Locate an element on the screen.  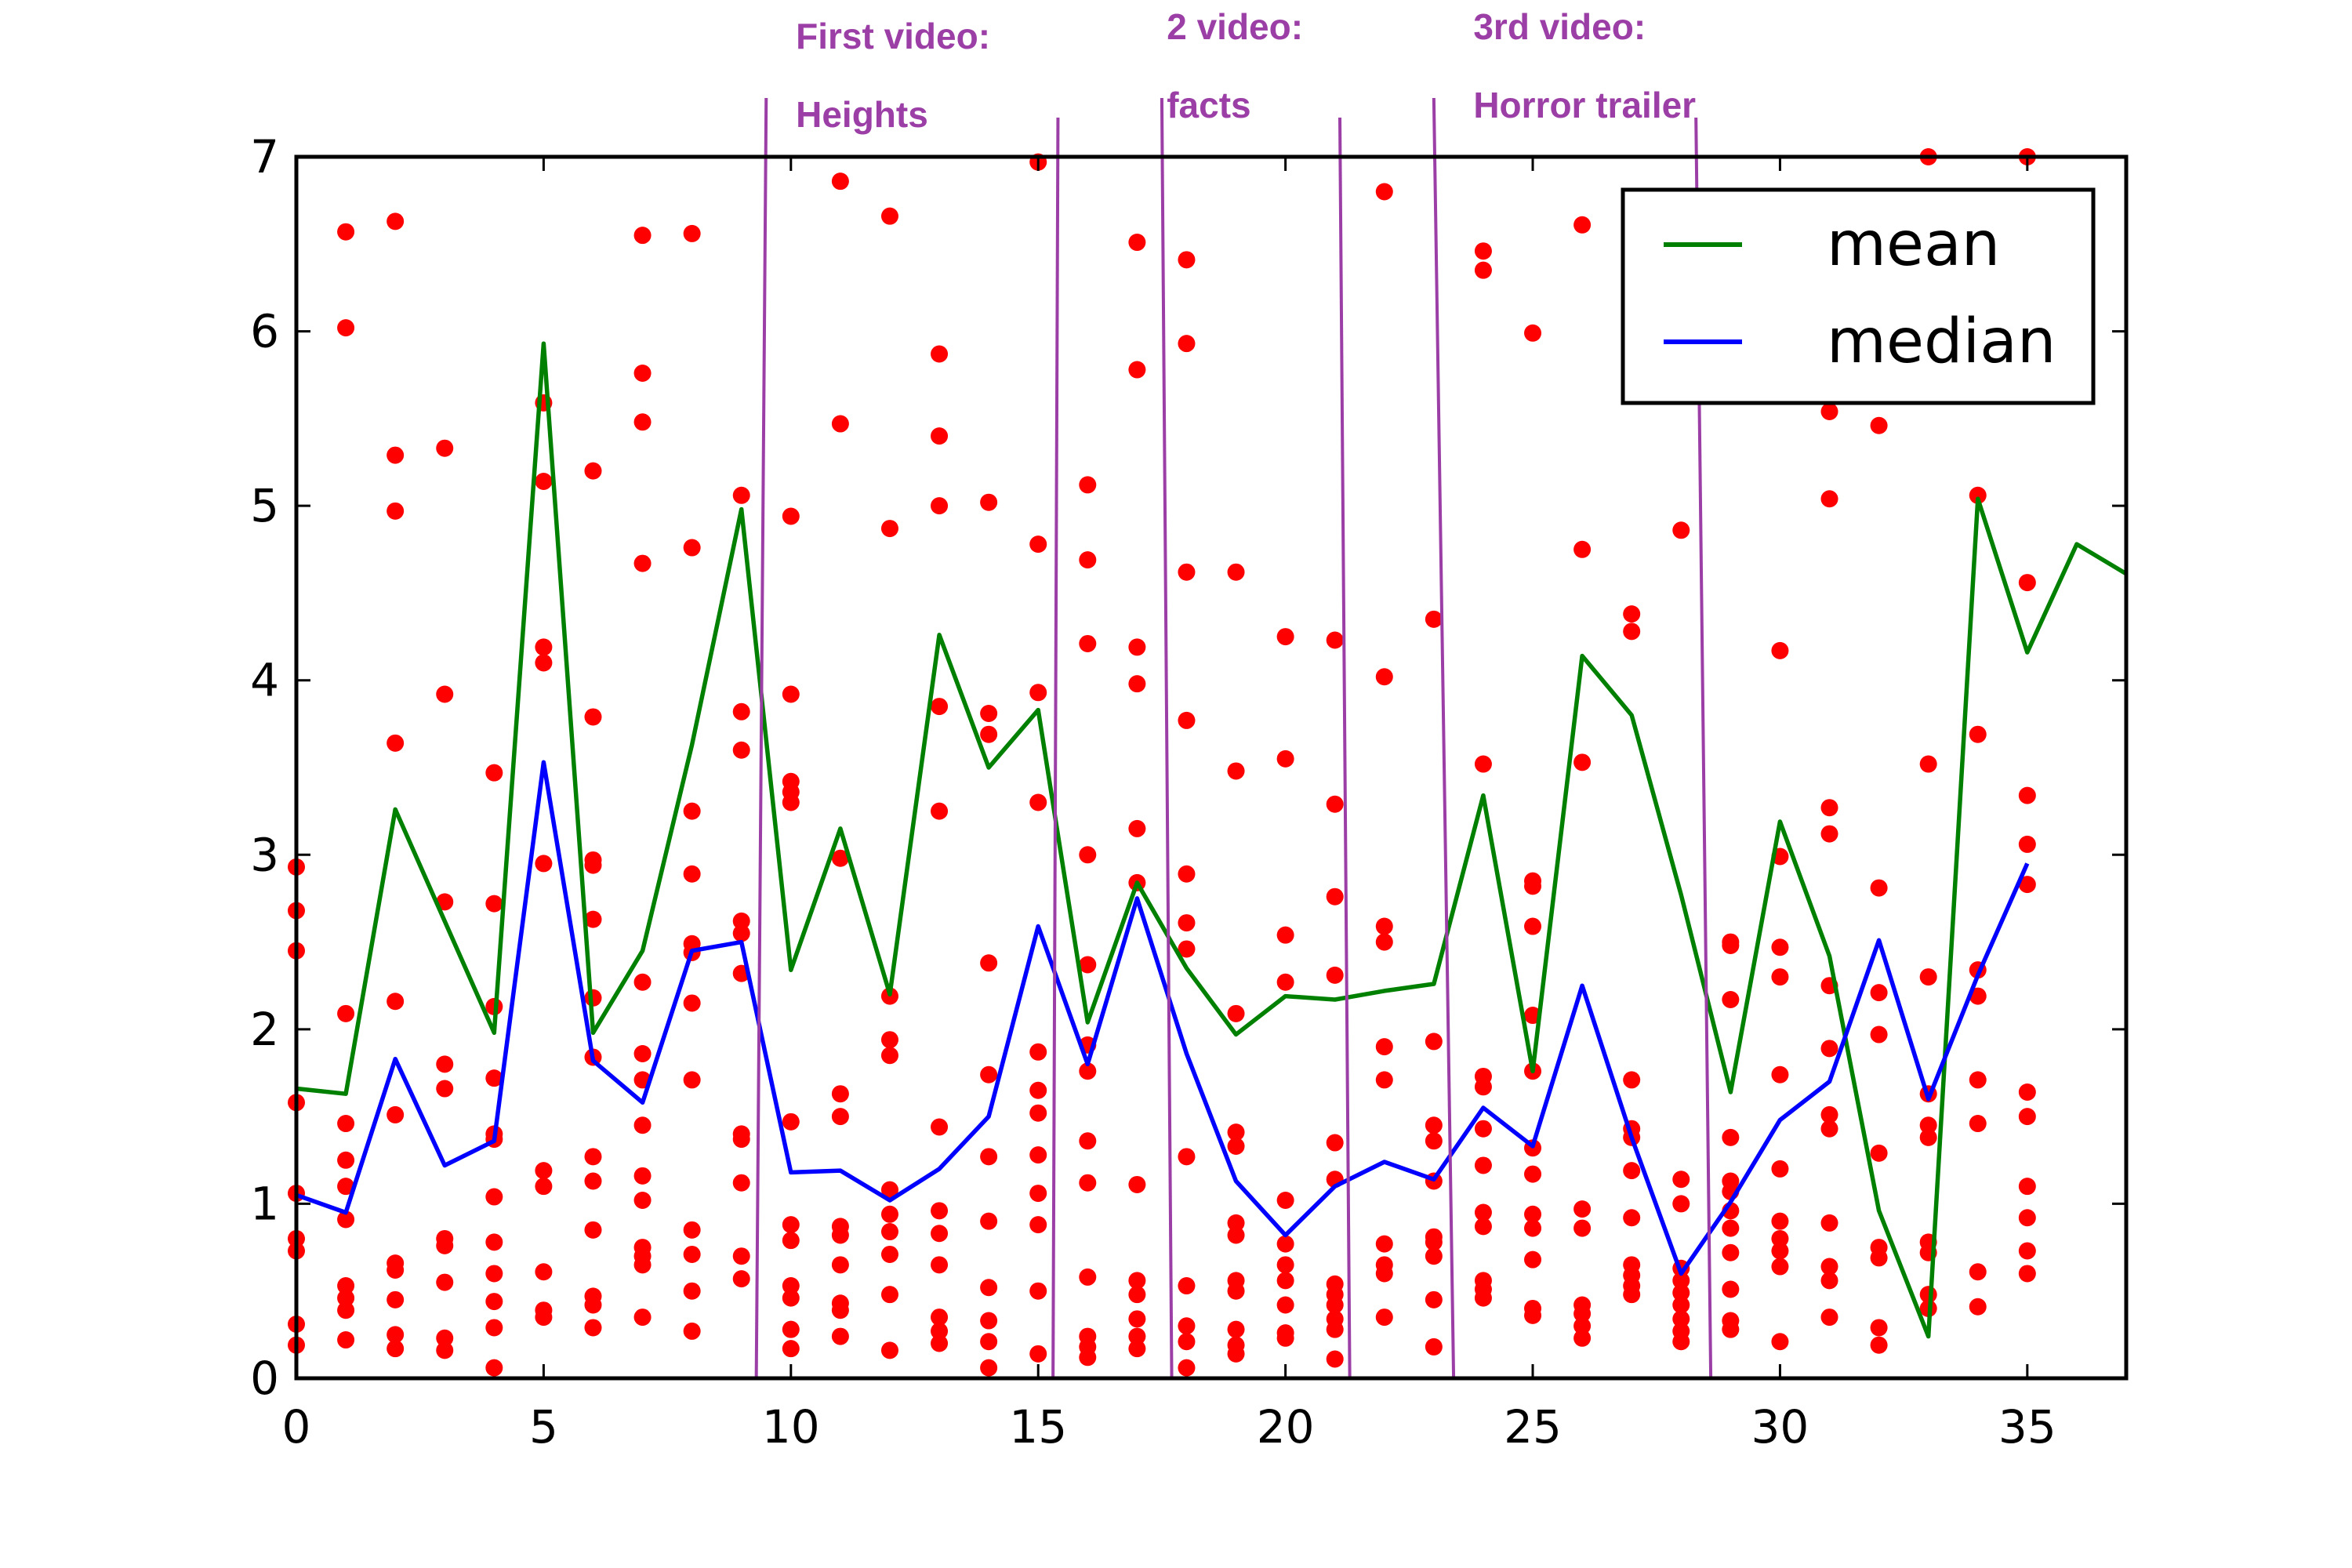
video-annotation-label: Horror trailer is located at coordinates (1584, 105).